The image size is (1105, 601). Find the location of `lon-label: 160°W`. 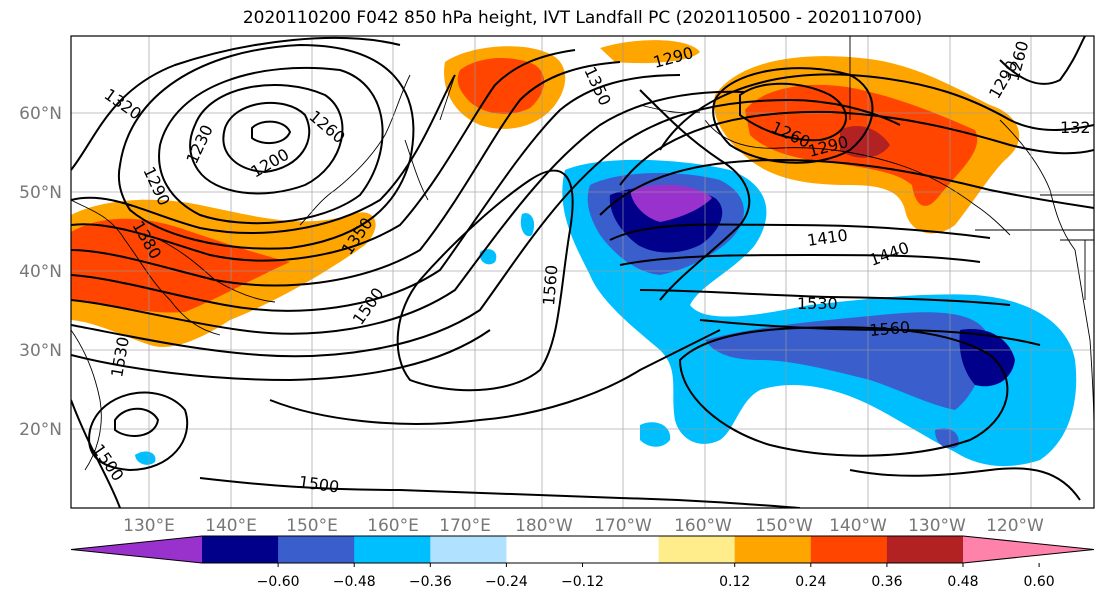

lon-label: 160°W is located at coordinates (703, 526).